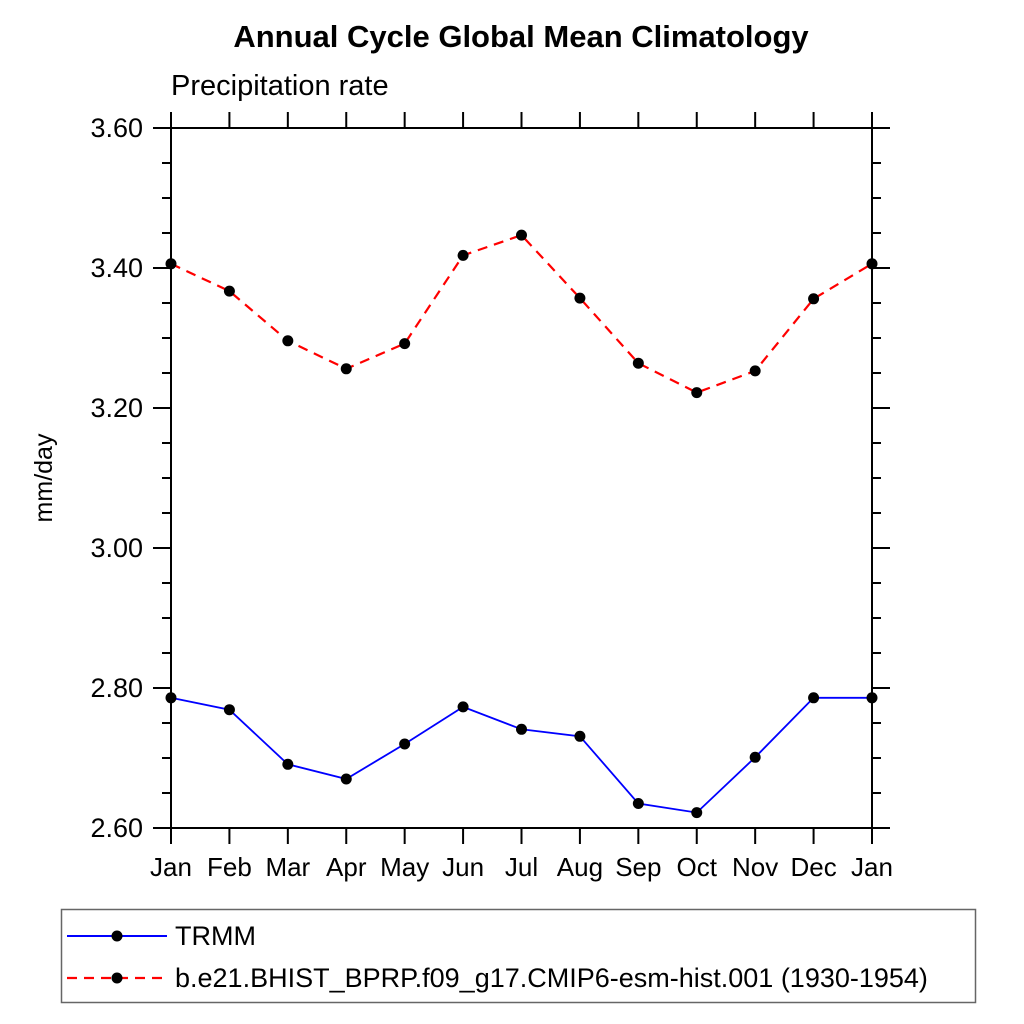  I want to click on y-tick-label: 2.60, so click(116, 828).